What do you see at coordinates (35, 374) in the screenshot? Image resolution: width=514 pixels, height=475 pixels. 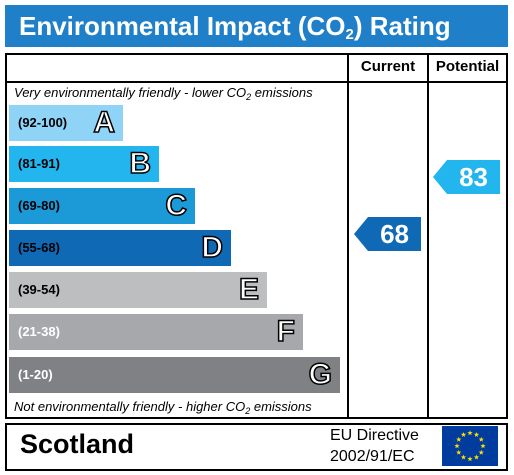 I see `band-g-range: (1-20)` at bounding box center [35, 374].